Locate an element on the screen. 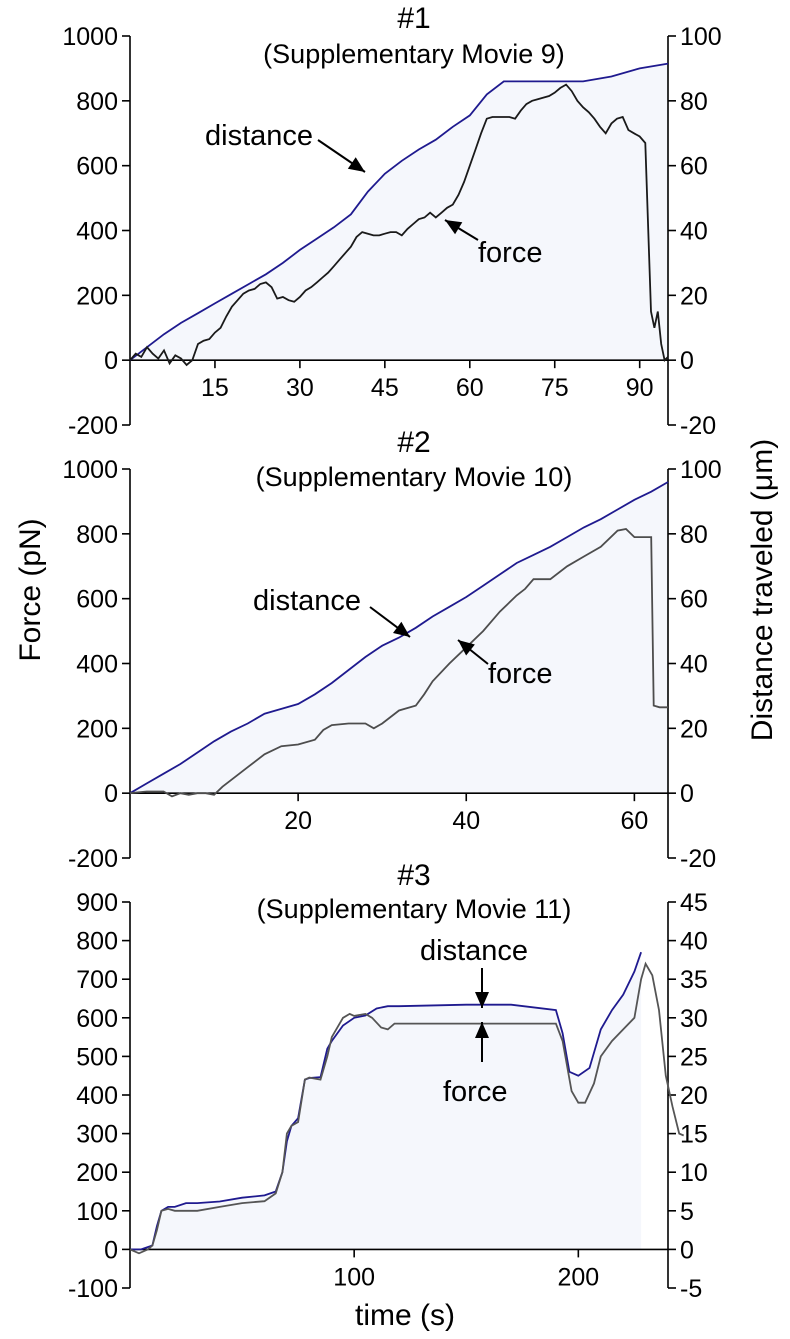 Image resolution: width=790 pixels, height=1339 pixels. chart-subtitle: (Supplementary Movie 10) is located at coordinates (414, 477).